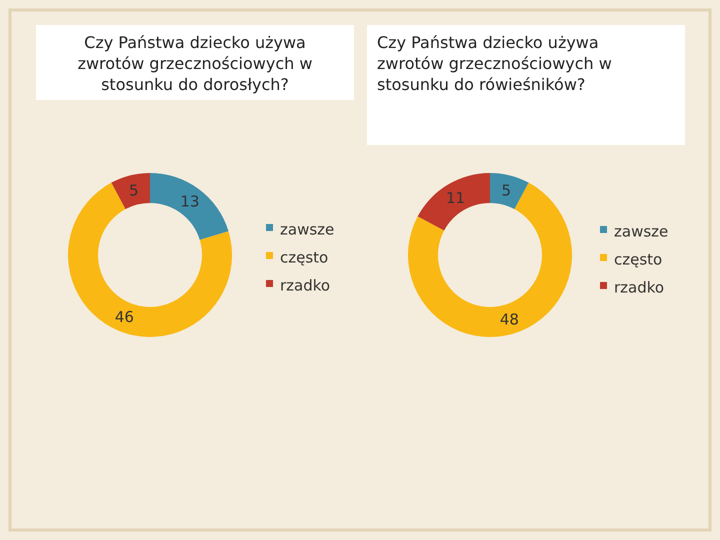 The width and height of the screenshot is (720, 540). I want to click on data-label: 11, so click(456, 197).